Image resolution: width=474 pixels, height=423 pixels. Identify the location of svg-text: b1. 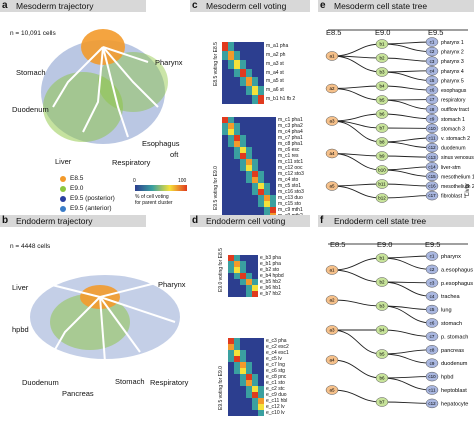
(382, 44).